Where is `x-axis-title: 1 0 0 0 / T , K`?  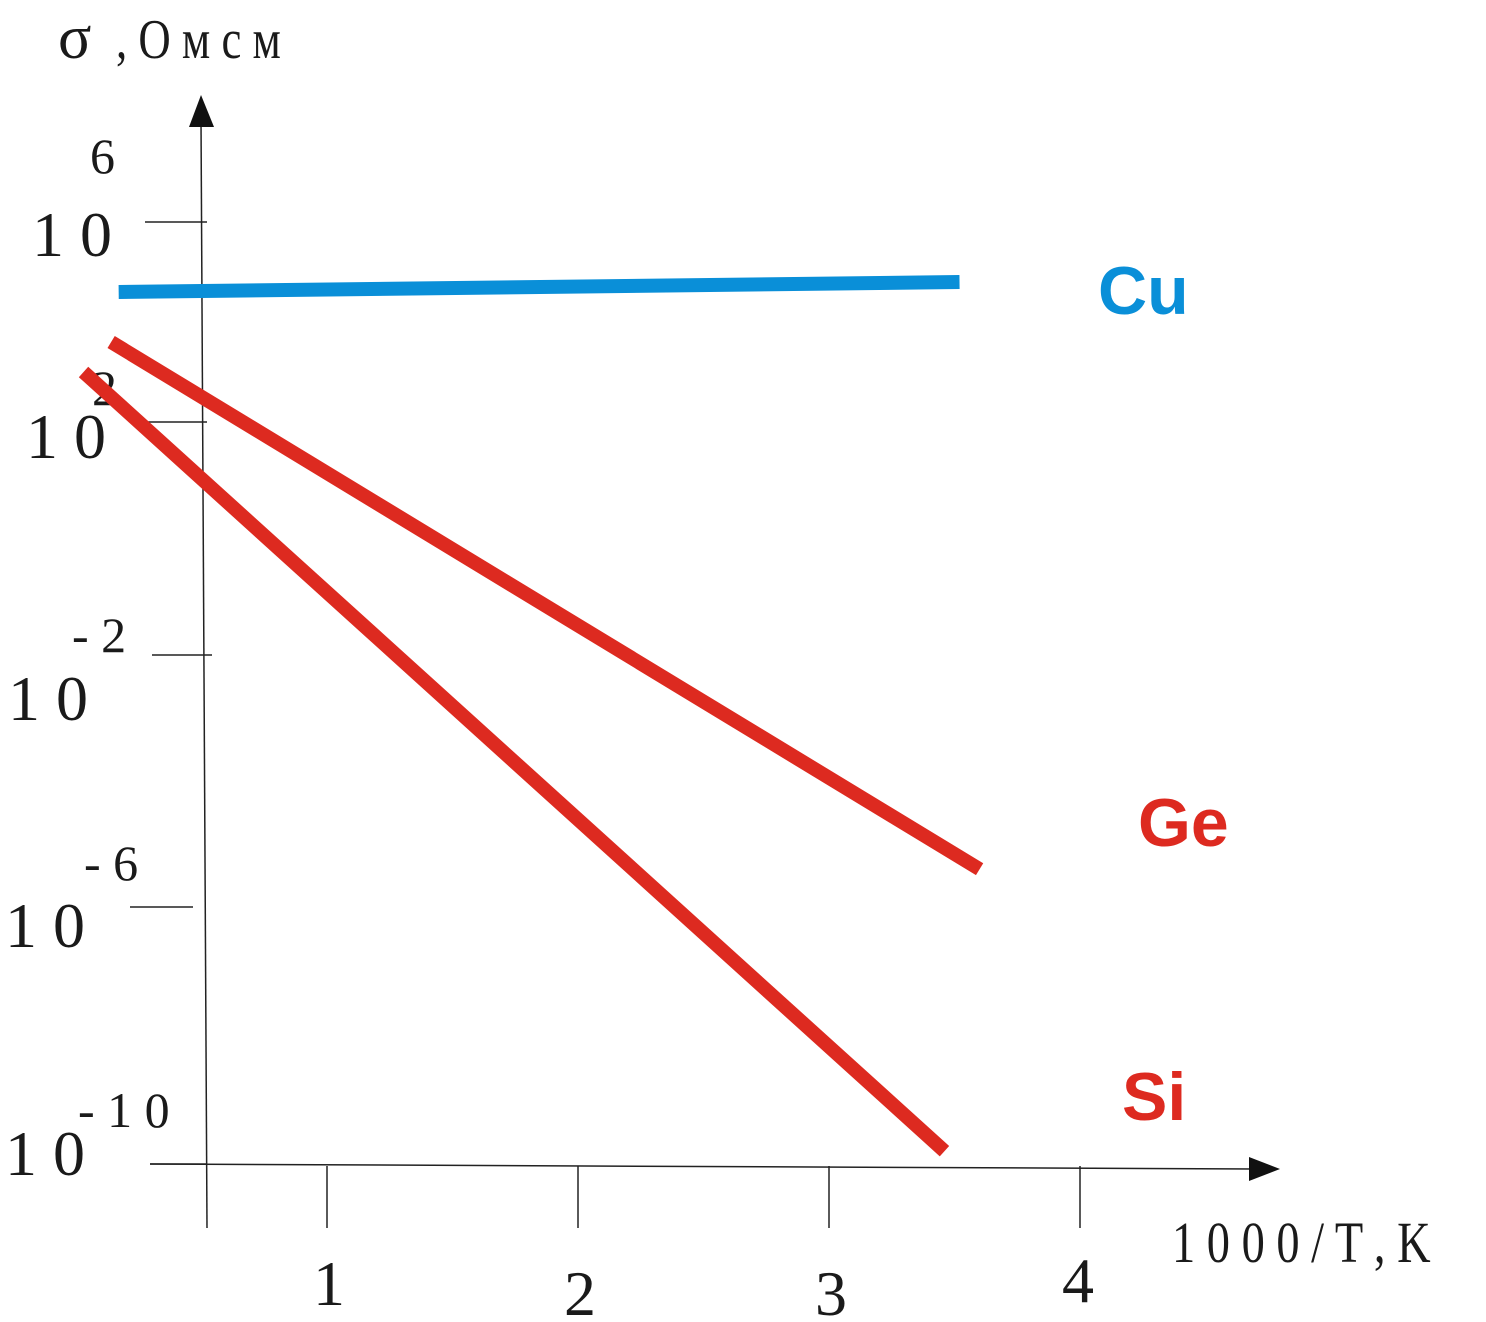 x-axis-title: 1 0 0 0 / T , K is located at coordinates (1301, 1243).